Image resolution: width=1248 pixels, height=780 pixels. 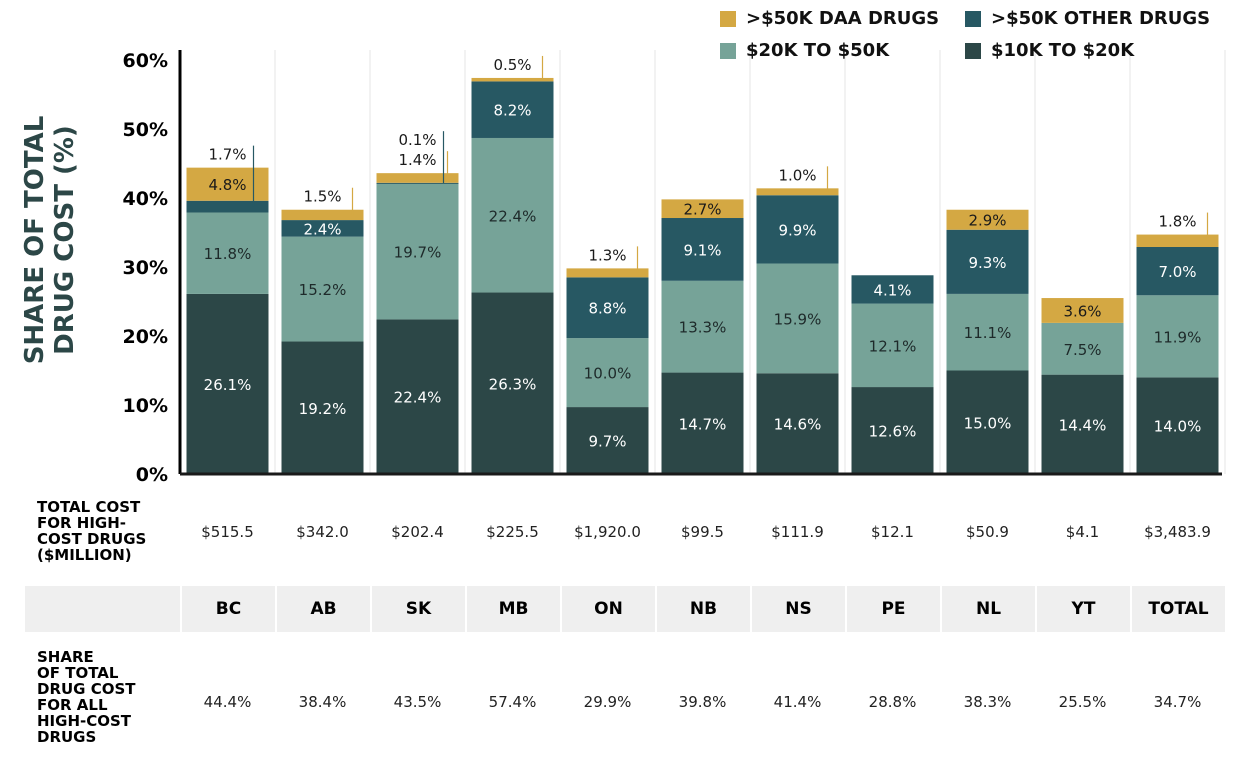 What do you see at coordinates (322, 197) in the screenshot?
I see `bar-callout-label: 1.5%` at bounding box center [322, 197].